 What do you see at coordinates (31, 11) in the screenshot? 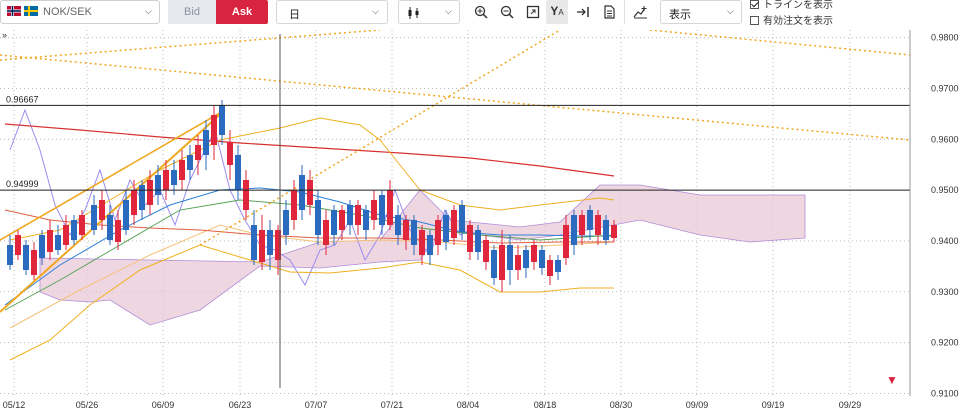
I see `sweden-flag-icon` at bounding box center [31, 11].